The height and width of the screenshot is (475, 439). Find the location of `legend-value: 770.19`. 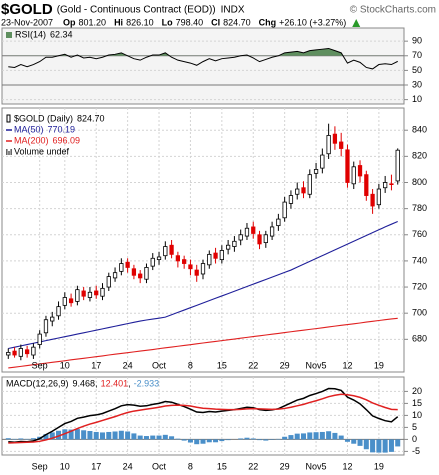

legend-value: 770.19 is located at coordinates (62, 129).